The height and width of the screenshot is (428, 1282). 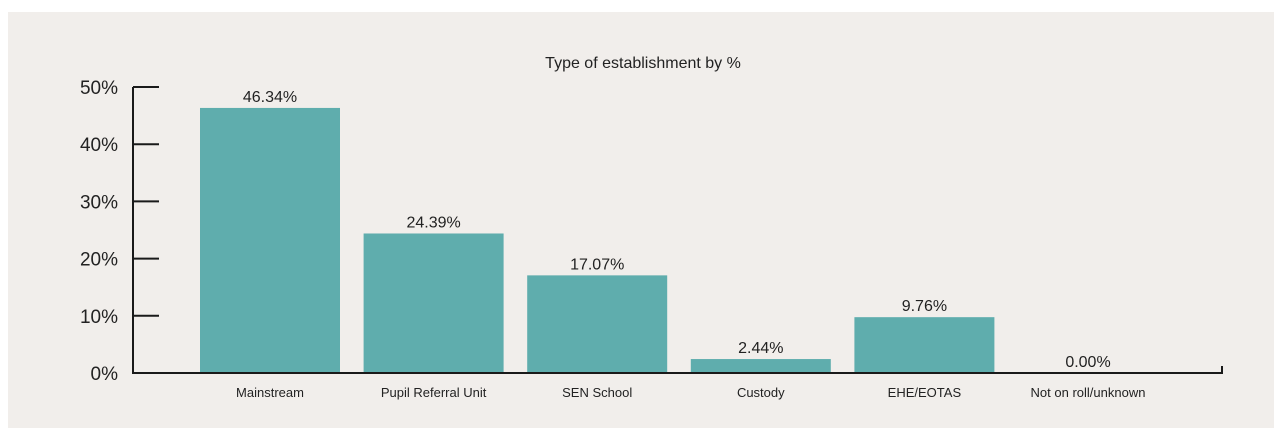 What do you see at coordinates (99, 202) in the screenshot?
I see `y-tick-label: 30%` at bounding box center [99, 202].